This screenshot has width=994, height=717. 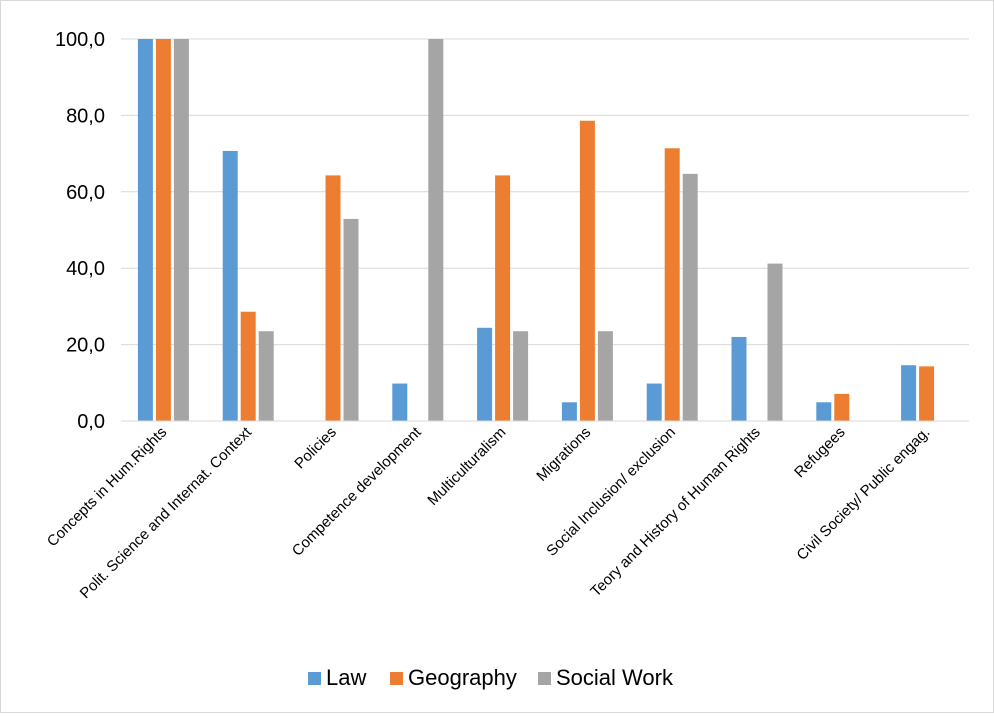 I want to click on x-tick-label: Policies, so click(x=315, y=448).